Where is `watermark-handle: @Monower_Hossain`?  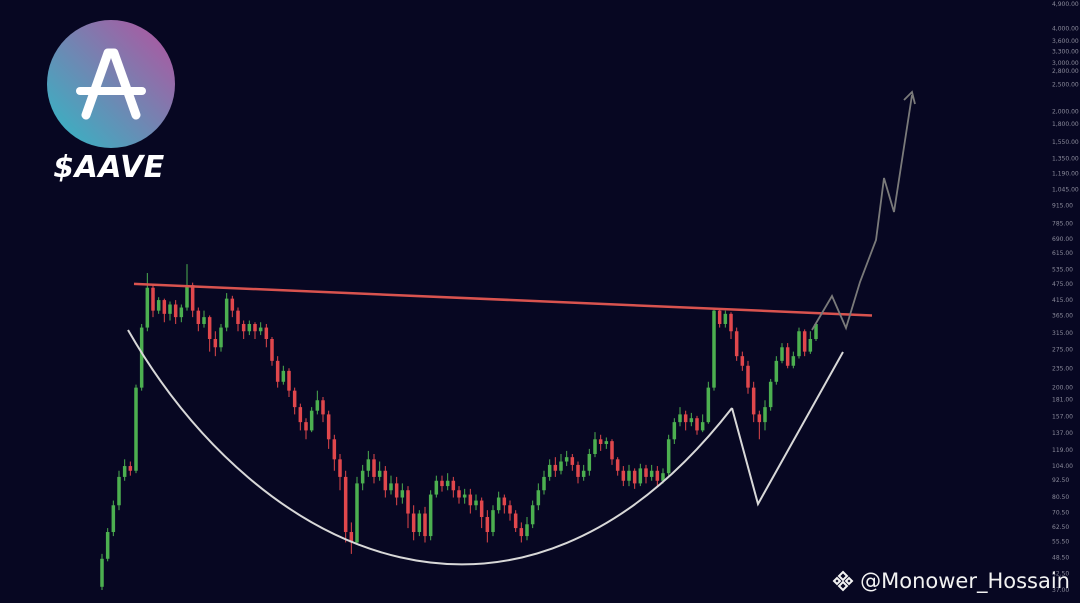
watermark-handle: @Monower_Hossain is located at coordinates (965, 581).